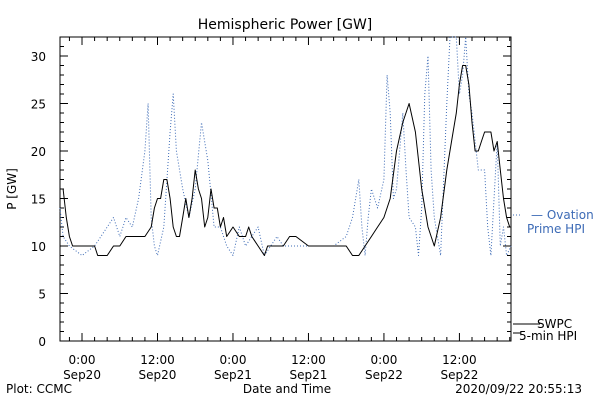  What do you see at coordinates (38, 152) in the screenshot?
I see `y-tick-label: 20` at bounding box center [38, 152].